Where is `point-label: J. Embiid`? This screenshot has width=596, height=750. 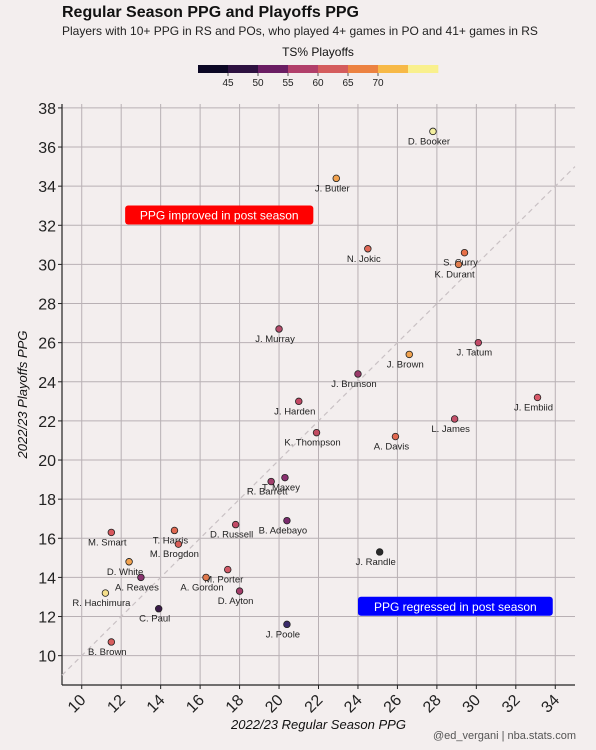 point-label: J. Embiid is located at coordinates (533, 407).